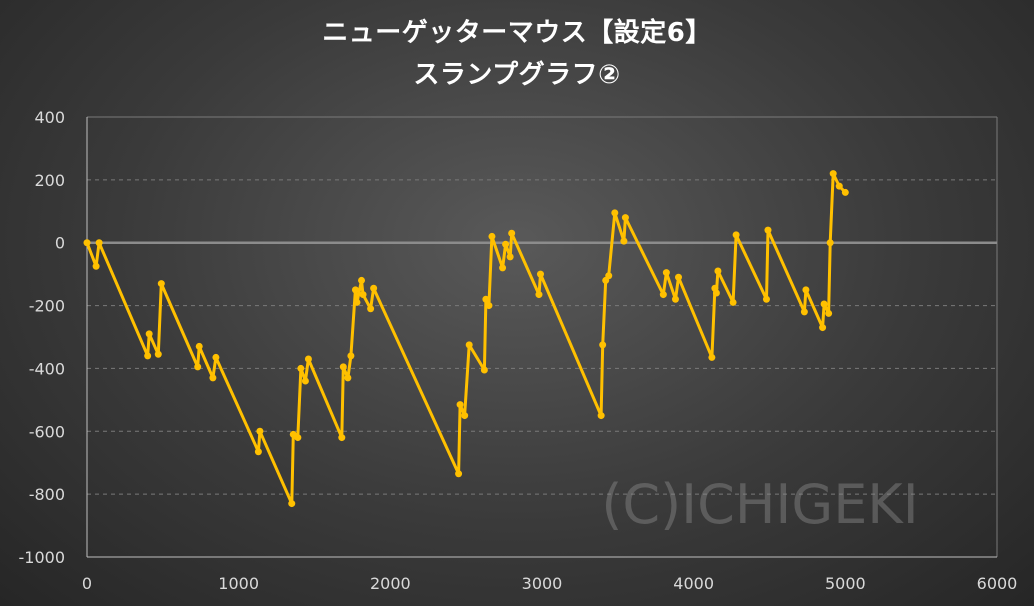  Describe the element at coordinates (997, 583) in the screenshot. I see `x-tick-label: 6000` at that location.